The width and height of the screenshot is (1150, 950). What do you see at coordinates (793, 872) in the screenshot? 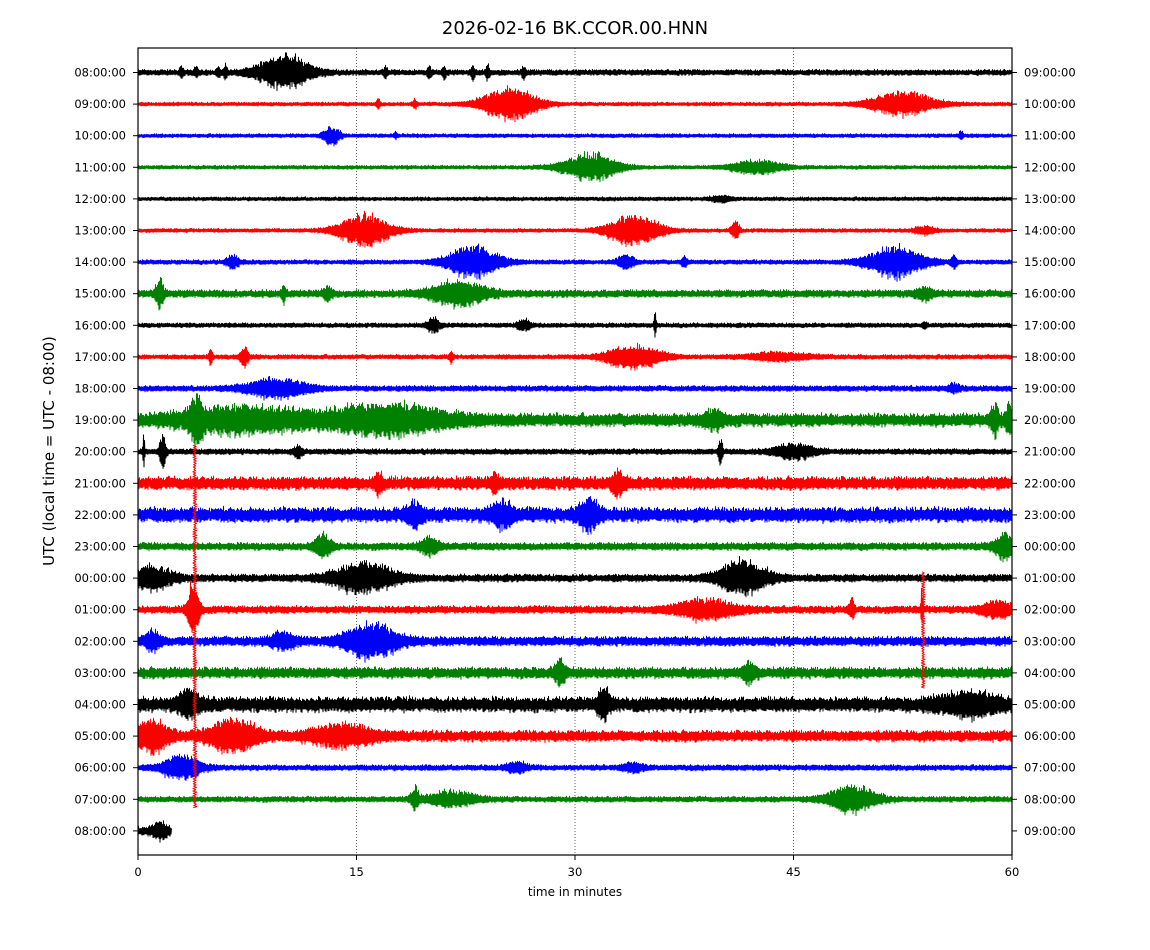
I see `x-tick-label: 45` at bounding box center [793, 872].